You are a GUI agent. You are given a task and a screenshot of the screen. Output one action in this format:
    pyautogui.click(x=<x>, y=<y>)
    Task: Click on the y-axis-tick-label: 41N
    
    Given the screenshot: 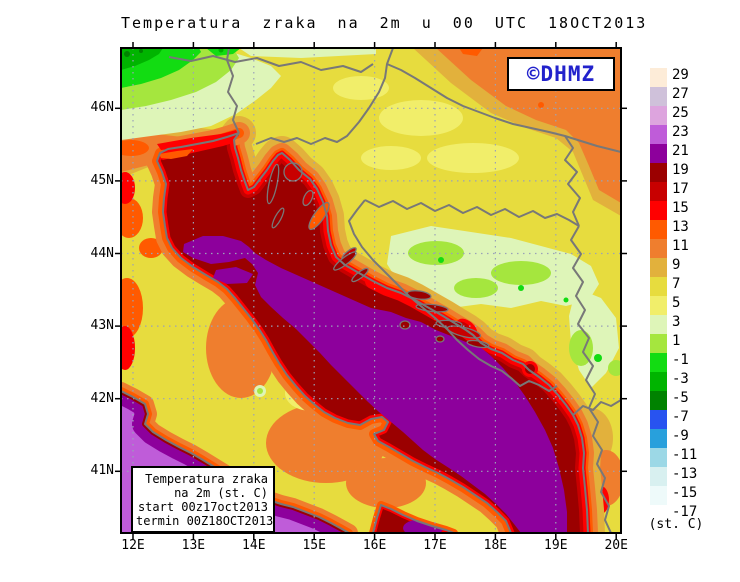 What is the action you would take?
    pyautogui.click(x=102, y=471)
    